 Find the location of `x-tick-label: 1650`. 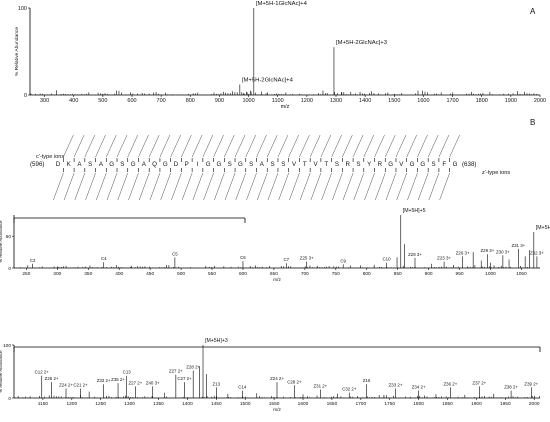

x-tick-label: 1650 is located at coordinates (332, 404).